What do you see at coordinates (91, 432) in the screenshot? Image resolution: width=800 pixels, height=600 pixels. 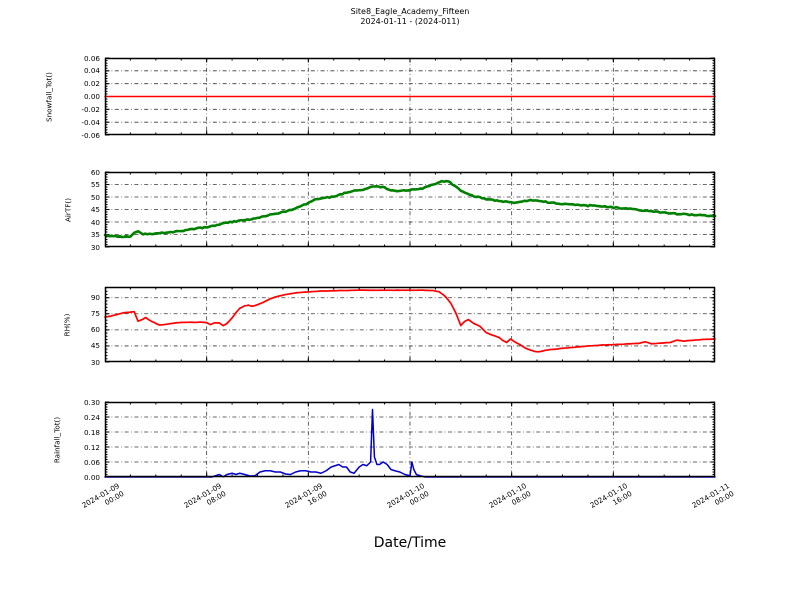 I see `y-tick-label: 0.18` at bounding box center [91, 432].